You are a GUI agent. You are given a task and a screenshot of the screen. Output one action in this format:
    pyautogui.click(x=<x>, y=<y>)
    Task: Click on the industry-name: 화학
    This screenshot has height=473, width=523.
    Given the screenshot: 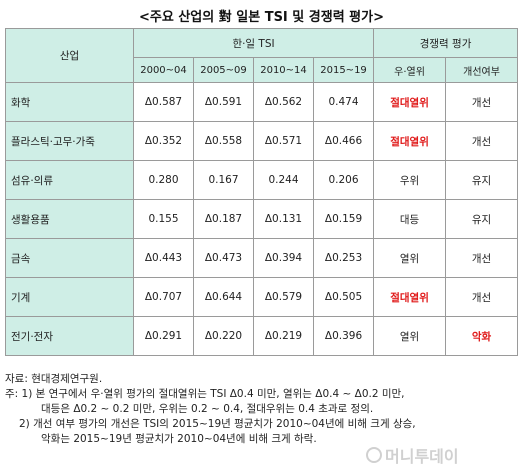 What is the action you would take?
    pyautogui.click(x=69, y=102)
    